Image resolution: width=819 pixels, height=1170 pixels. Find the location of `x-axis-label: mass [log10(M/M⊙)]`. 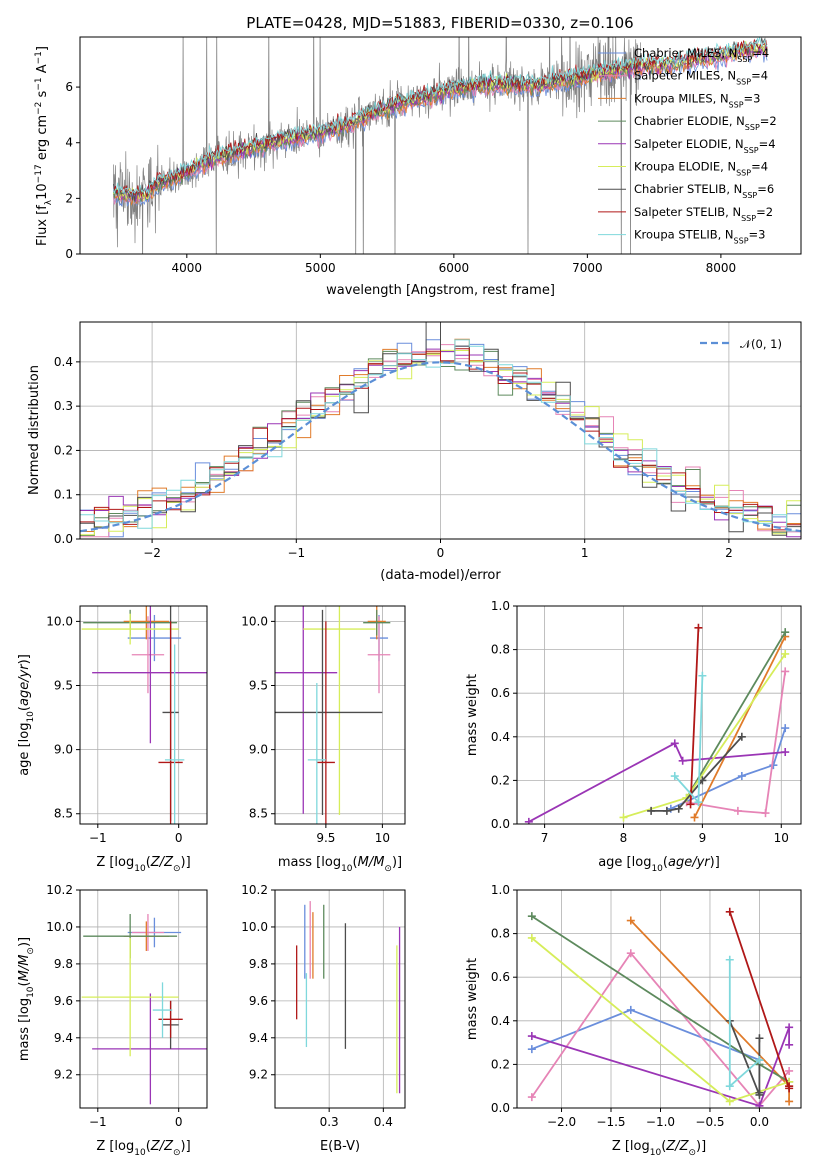

x-axis-label: mass [log10(M/M⊙)] is located at coordinates (340, 864).